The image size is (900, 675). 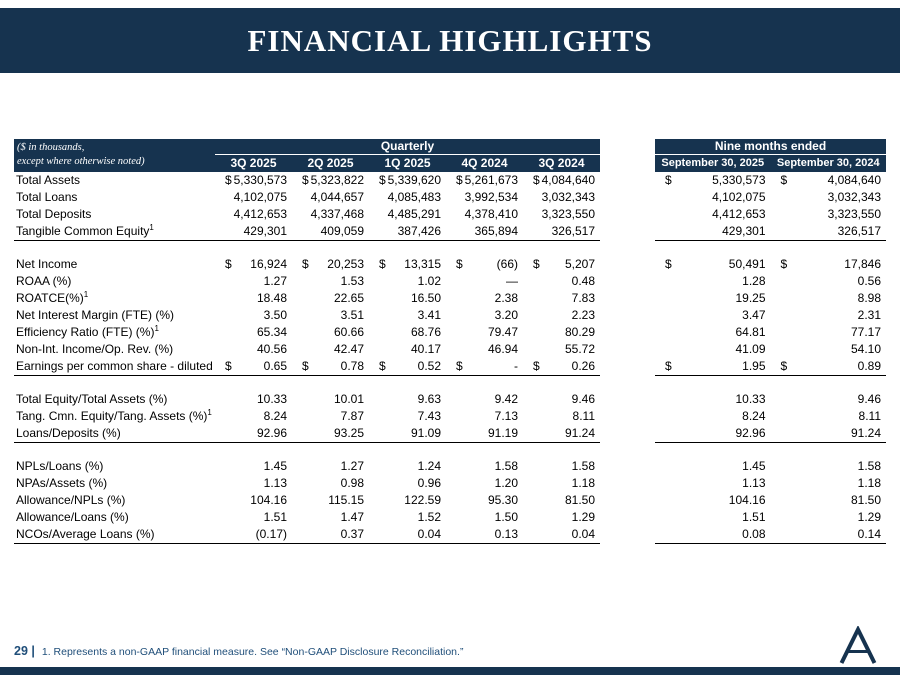 I want to click on value-cell: $5,323,822, so click(x=330, y=180).